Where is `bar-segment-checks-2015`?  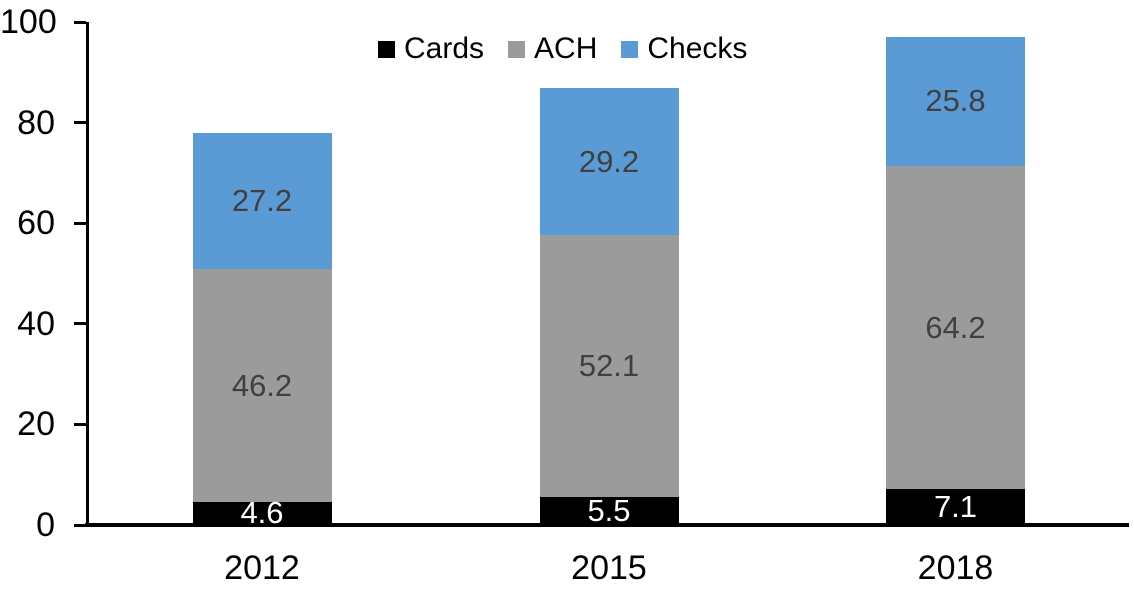 bar-segment-checks-2015 is located at coordinates (609, 162).